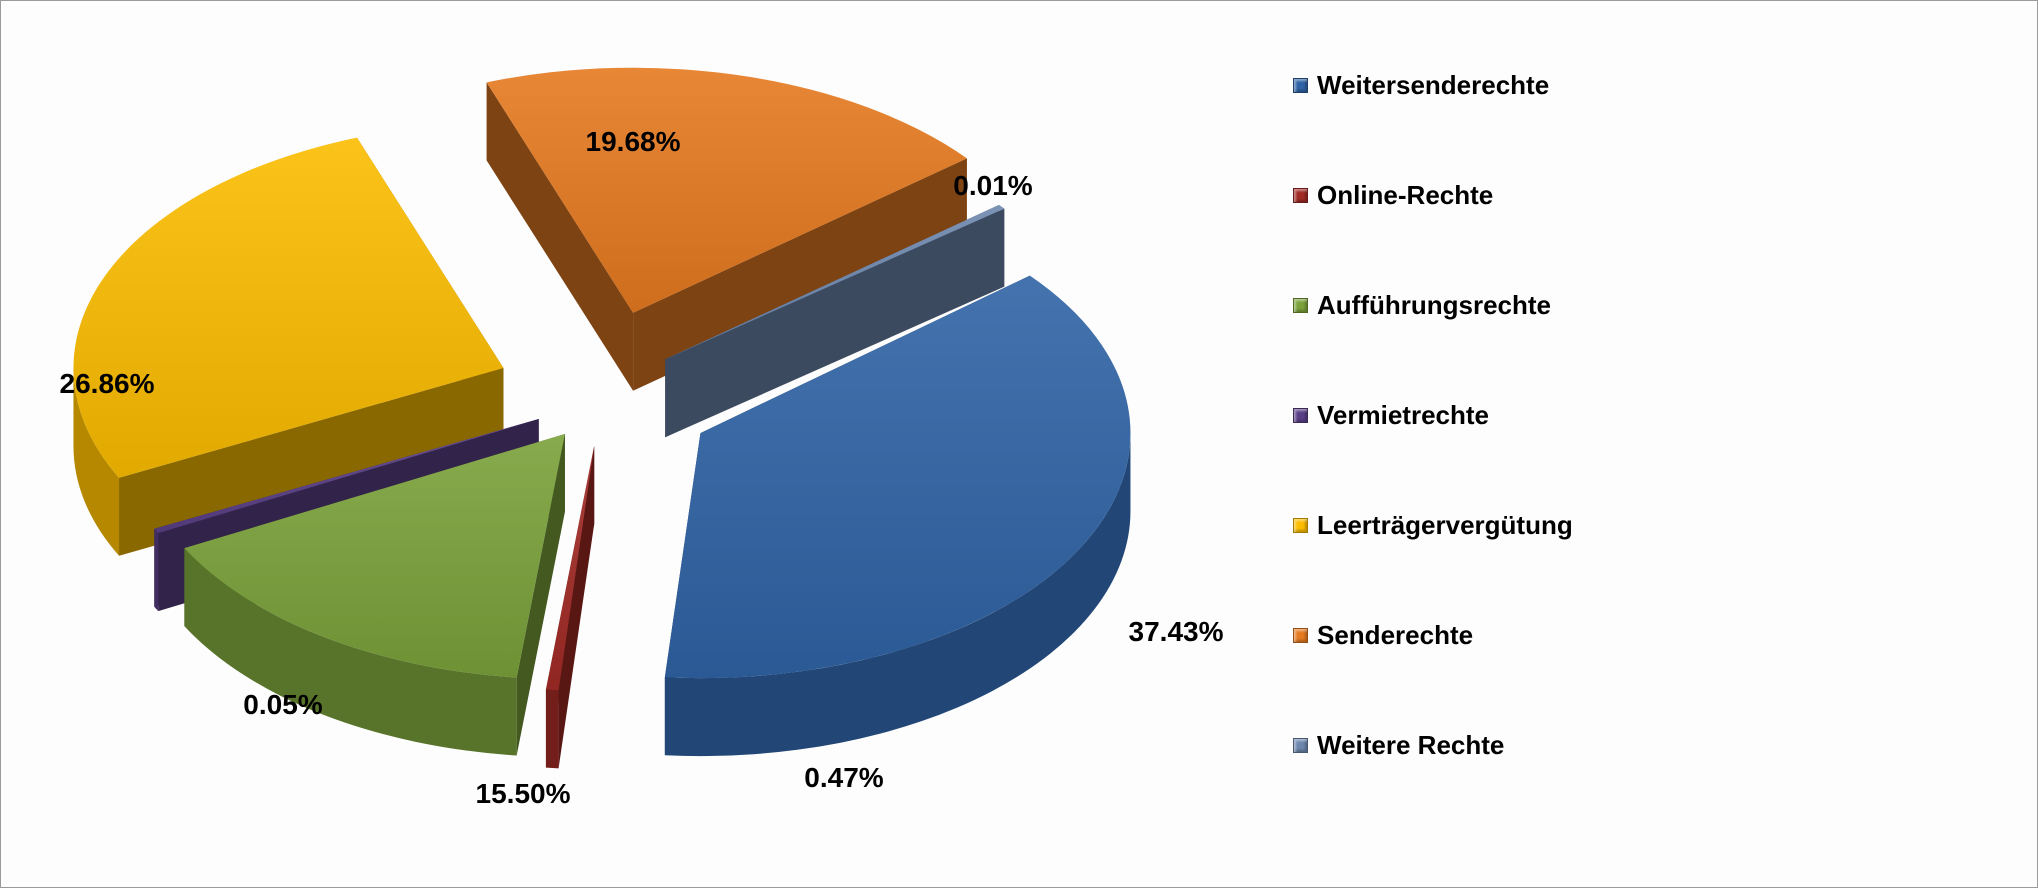 The width and height of the screenshot is (2038, 888). I want to click on data-label-online-rechte: 0.47%, so click(843, 777).